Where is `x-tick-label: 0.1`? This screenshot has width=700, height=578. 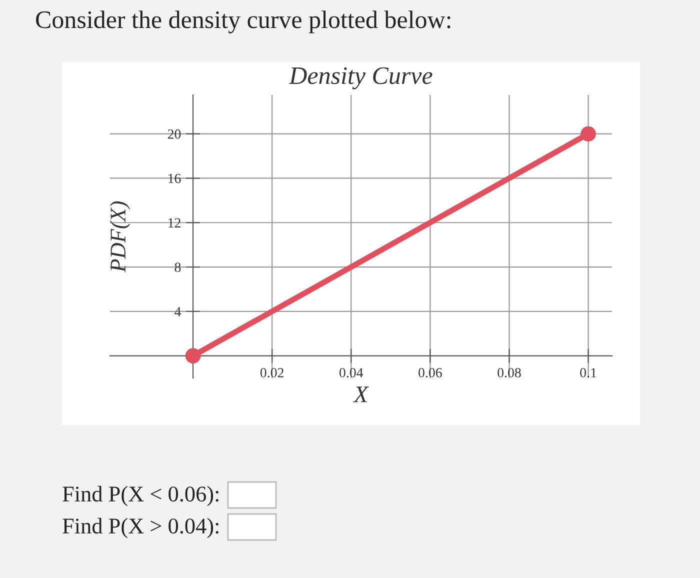
x-tick-label: 0.1 is located at coordinates (588, 373).